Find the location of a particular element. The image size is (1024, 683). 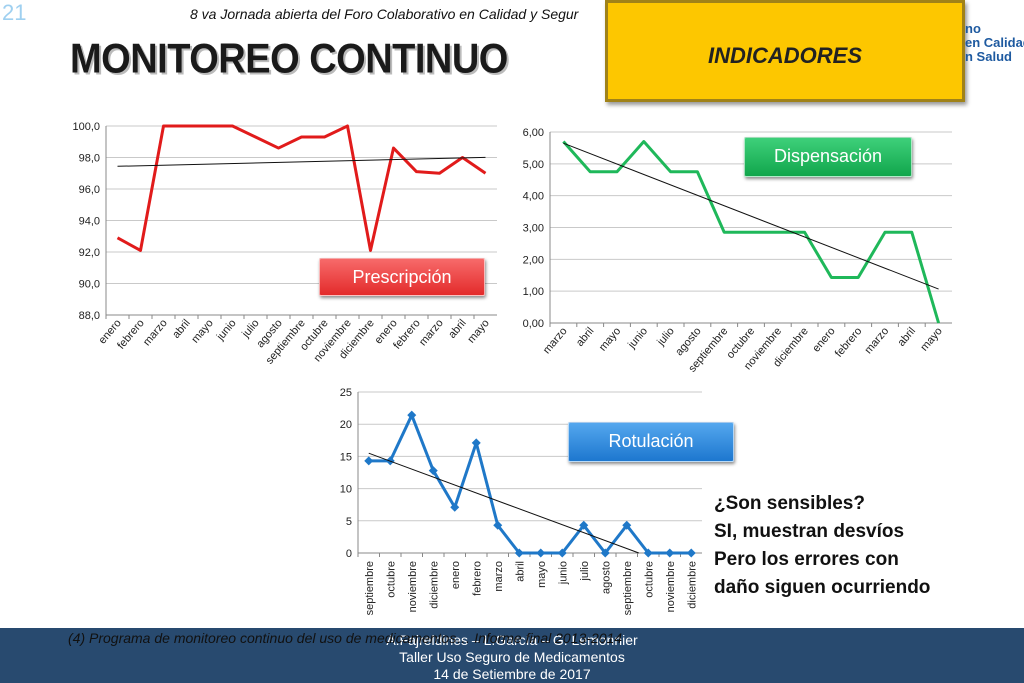

indicators-box: INDICADORES is located at coordinates (785, 51).